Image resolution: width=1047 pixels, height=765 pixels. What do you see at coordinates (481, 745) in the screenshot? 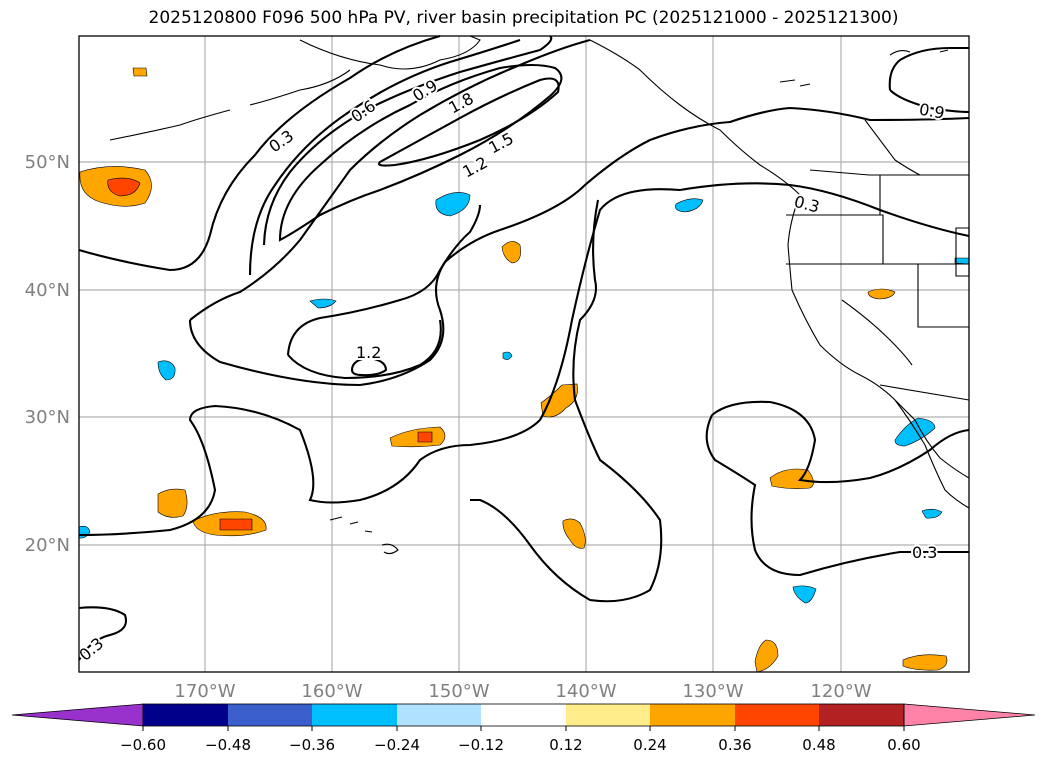
I see `colorbar-tick-label: −0.12` at bounding box center [481, 745].